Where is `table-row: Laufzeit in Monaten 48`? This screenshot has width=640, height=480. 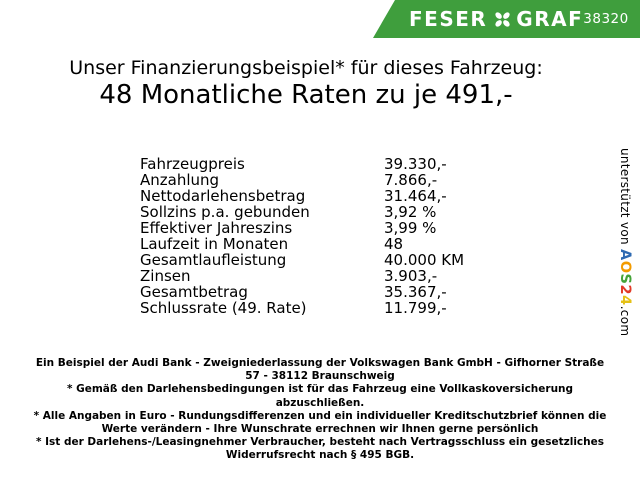 table-row: Laufzeit in Monaten 48 is located at coordinates (302, 244).